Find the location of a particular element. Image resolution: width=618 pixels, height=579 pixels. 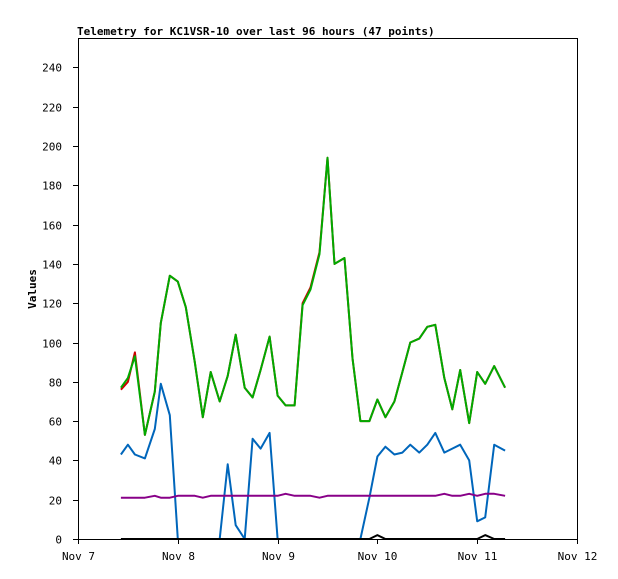

y-tick-label: 240 is located at coordinates (52, 68).